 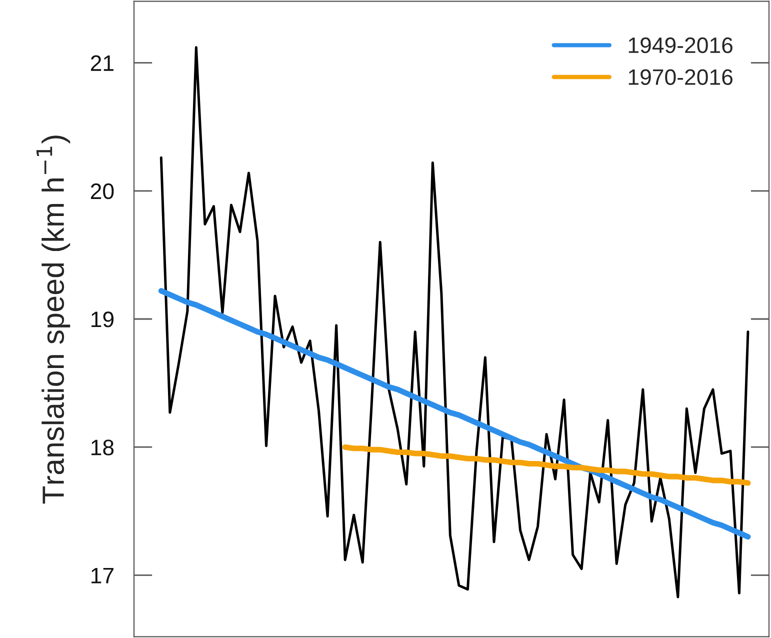 I want to click on y-tick-label: 18, so click(x=103, y=448).